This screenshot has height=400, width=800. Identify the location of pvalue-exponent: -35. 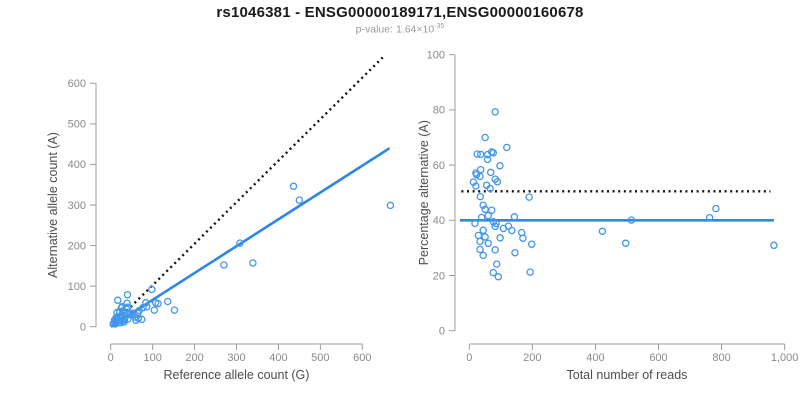
(439, 26).